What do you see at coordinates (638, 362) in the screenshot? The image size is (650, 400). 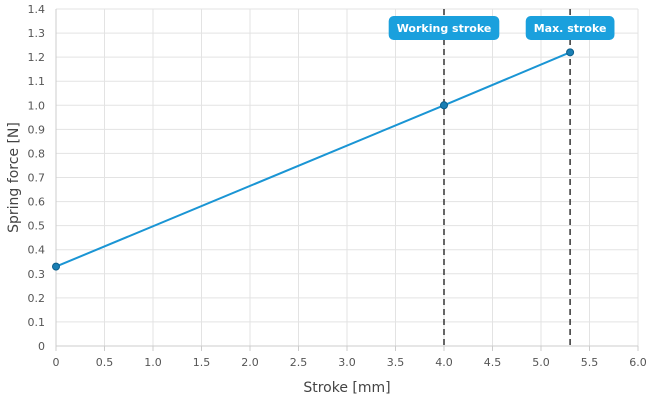 I see `x-tick-label: 6.0` at bounding box center [638, 362].